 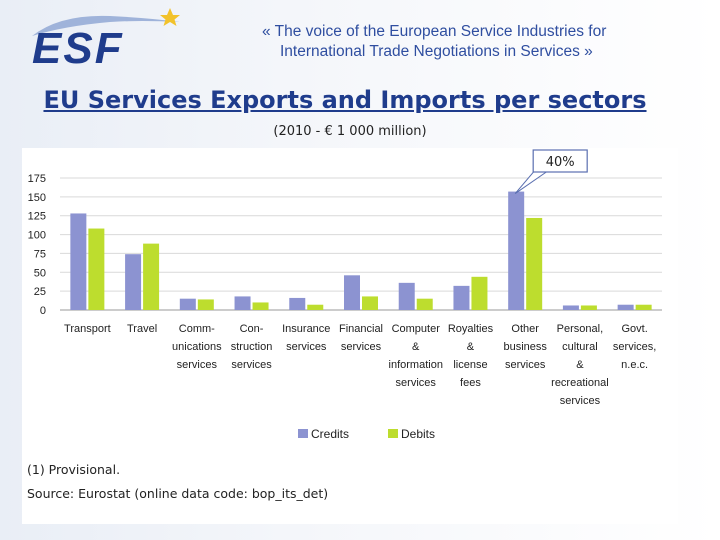 What do you see at coordinates (37, 198) in the screenshot?
I see `y-tick-label: 150` at bounding box center [37, 198].